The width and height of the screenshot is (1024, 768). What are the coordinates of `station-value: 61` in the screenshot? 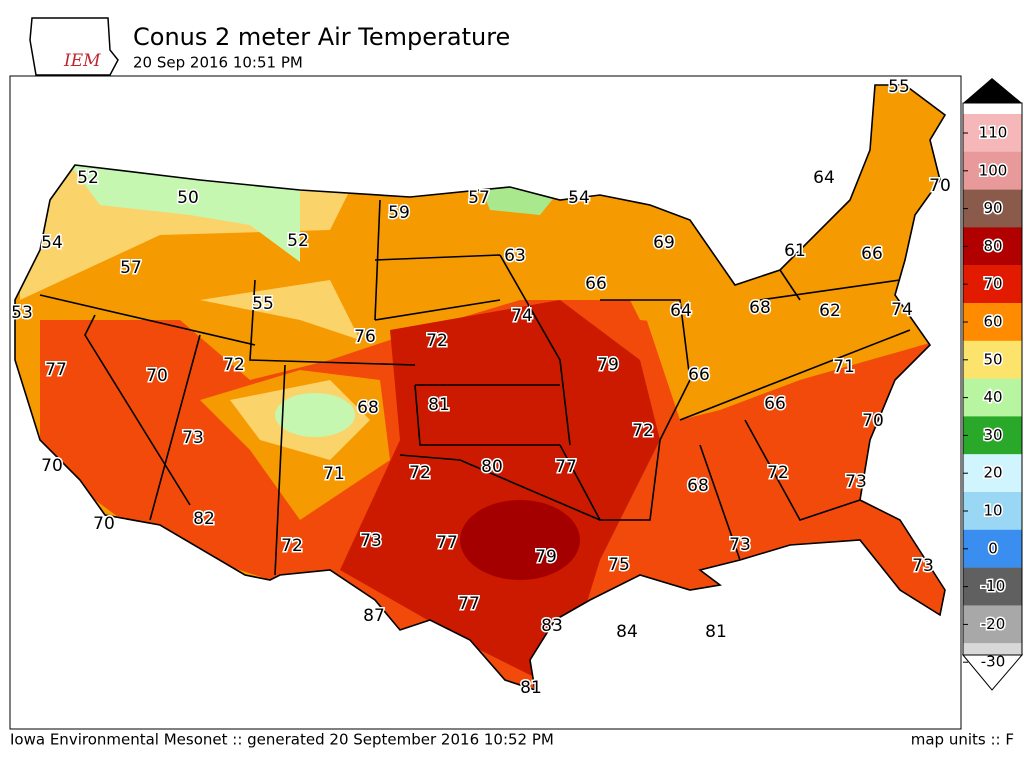 It's located at (795, 251).